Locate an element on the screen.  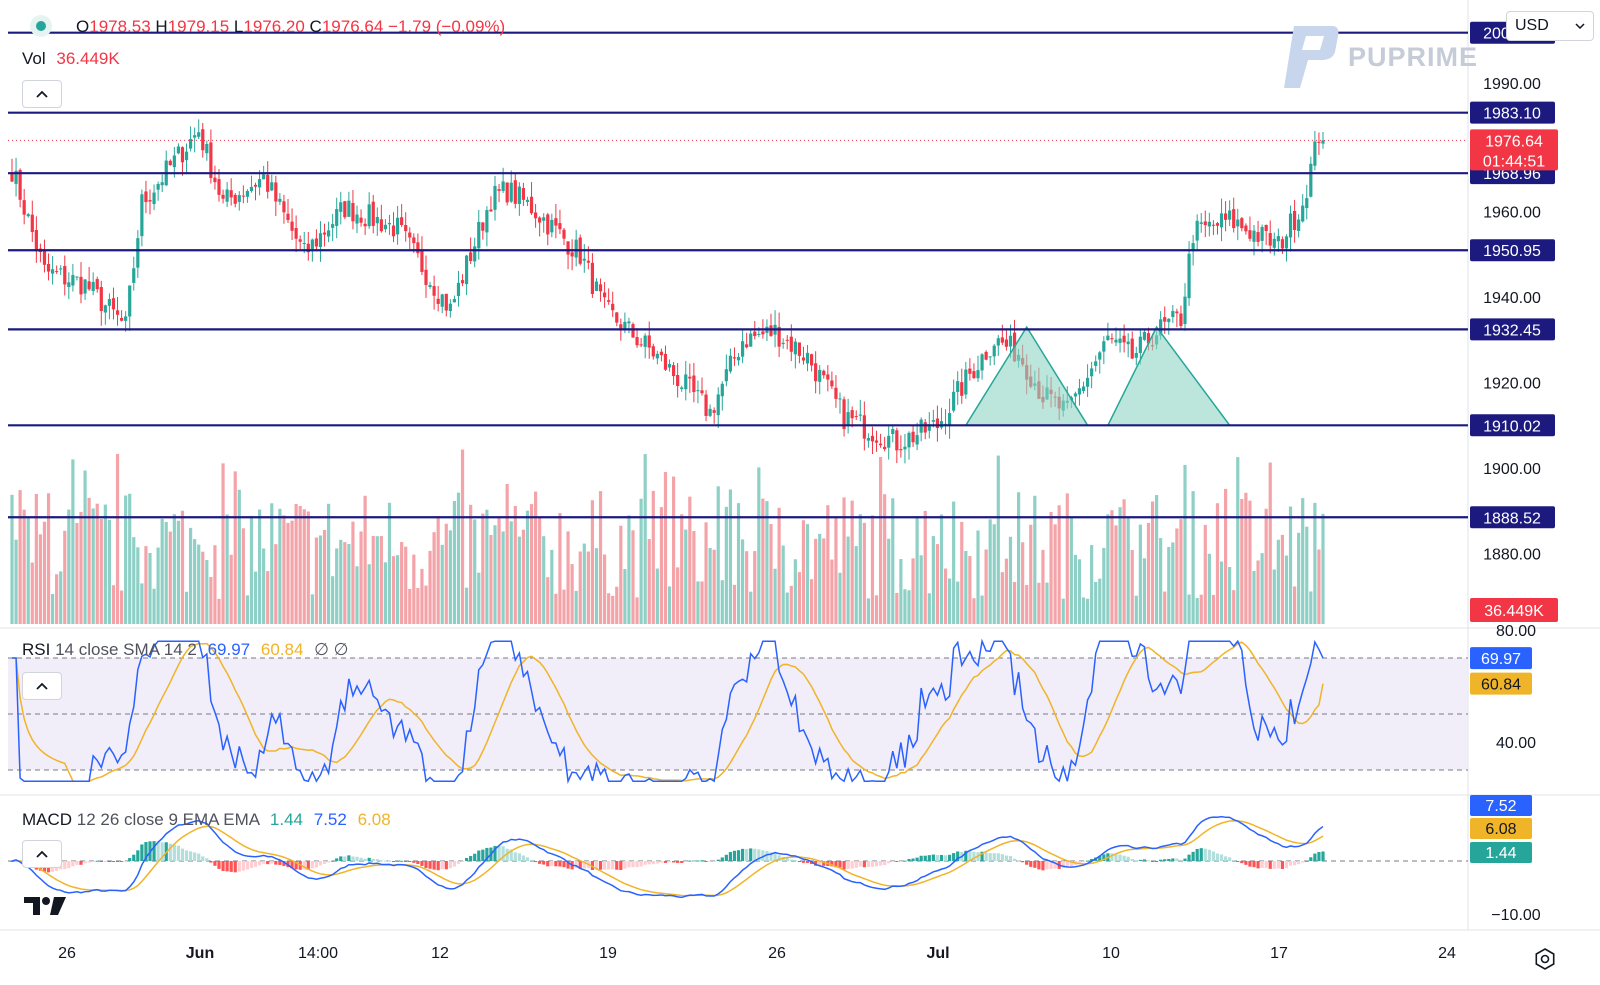
rsi-sma-line is located at coordinates (668, 711).